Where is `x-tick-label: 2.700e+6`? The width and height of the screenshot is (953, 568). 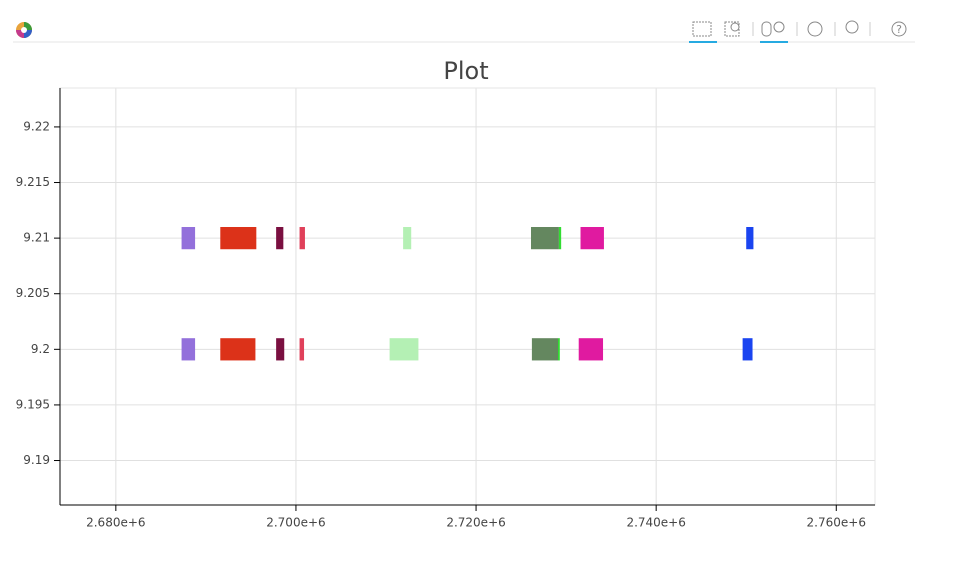
x-tick-label: 2.700e+6 is located at coordinates (295, 523).